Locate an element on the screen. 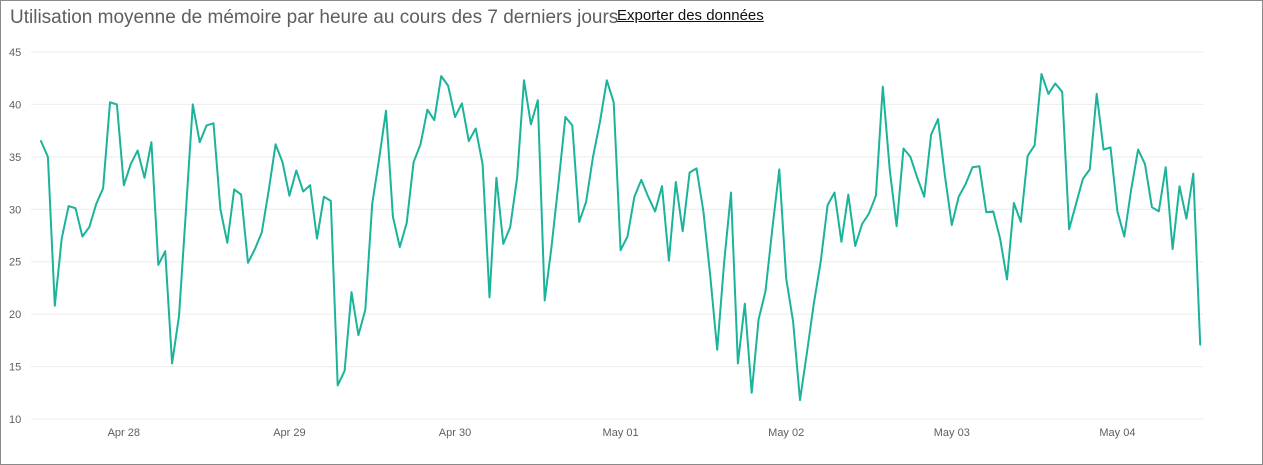 The width and height of the screenshot is (1263, 465). export-data-link: Exporter des données is located at coordinates (690, 15).